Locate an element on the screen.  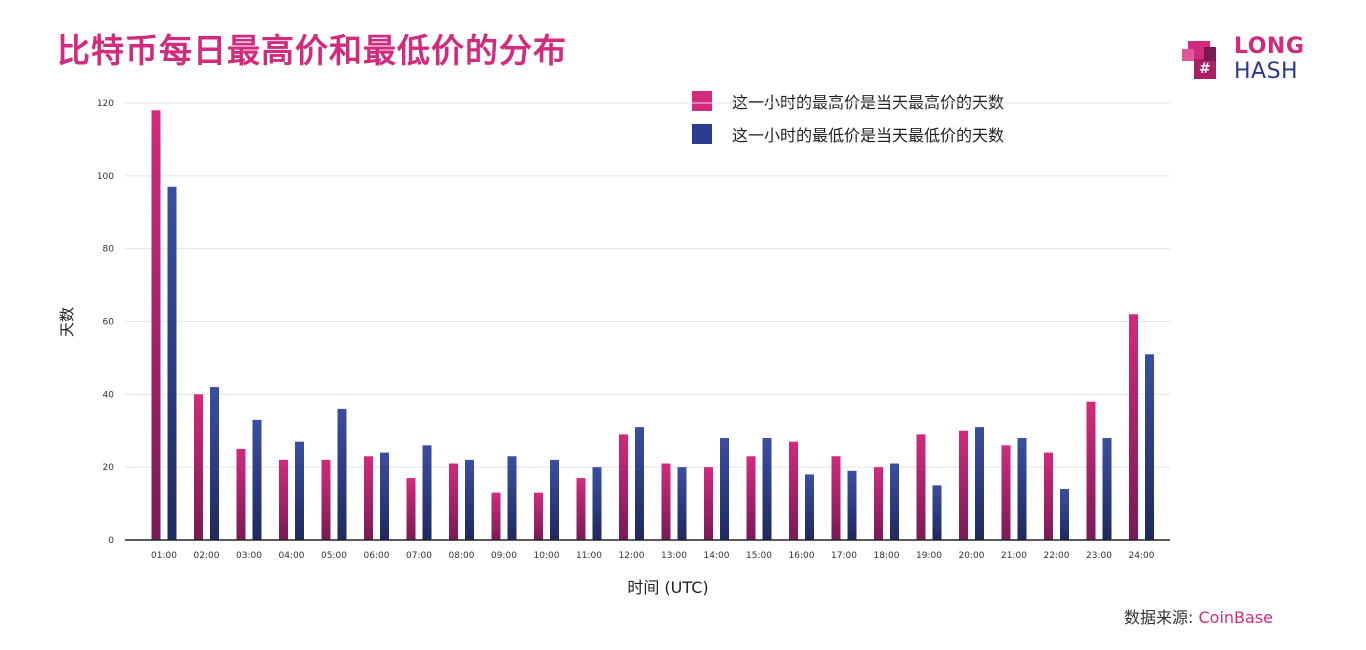
y-tick-label: 120 is located at coordinates (105, 104).